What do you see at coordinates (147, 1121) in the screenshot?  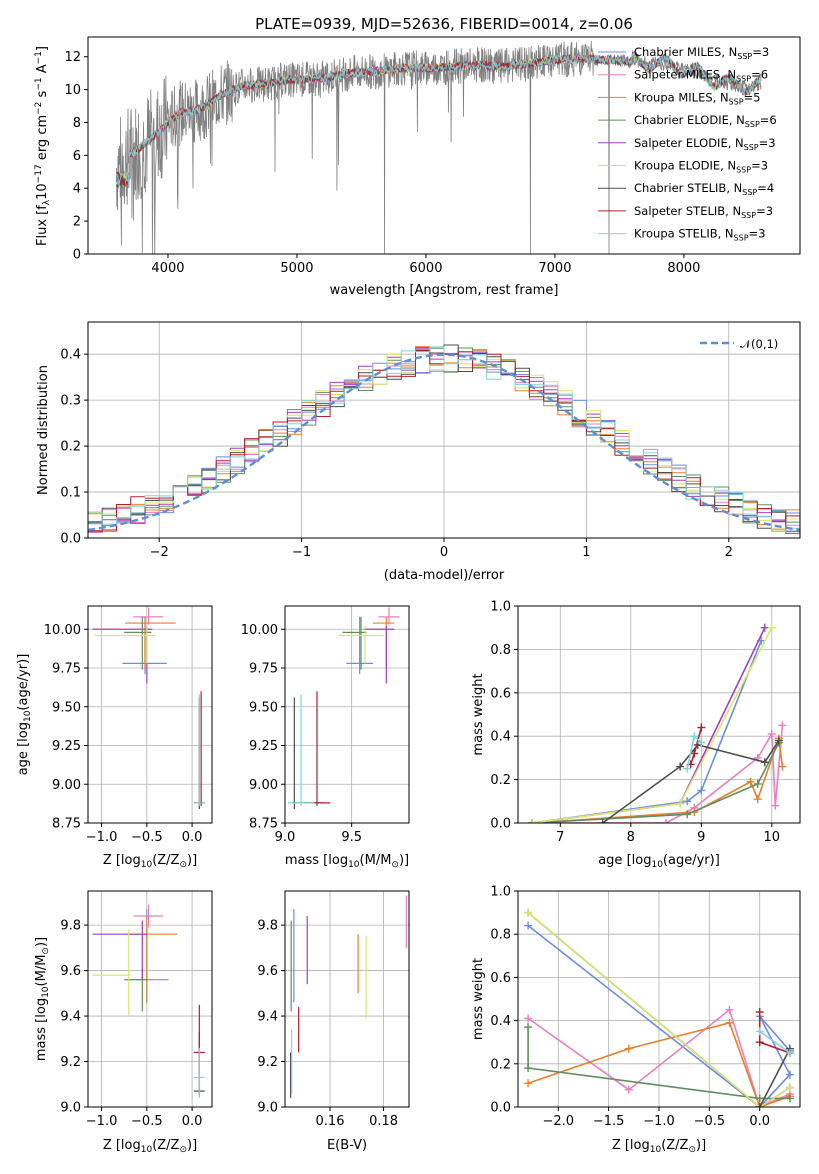 I see `x-tick-label: −0.5` at bounding box center [147, 1121].